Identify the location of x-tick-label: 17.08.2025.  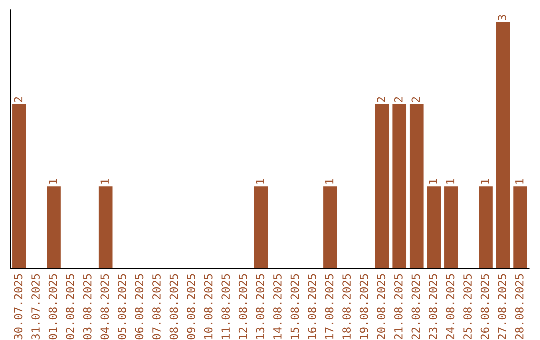
(329, 307).